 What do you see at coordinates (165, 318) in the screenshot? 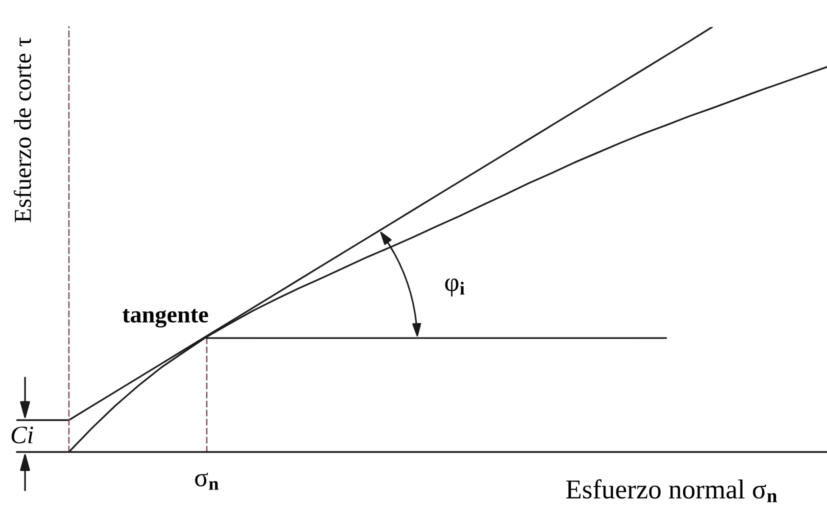
I see `annotation: tangente` at bounding box center [165, 318].